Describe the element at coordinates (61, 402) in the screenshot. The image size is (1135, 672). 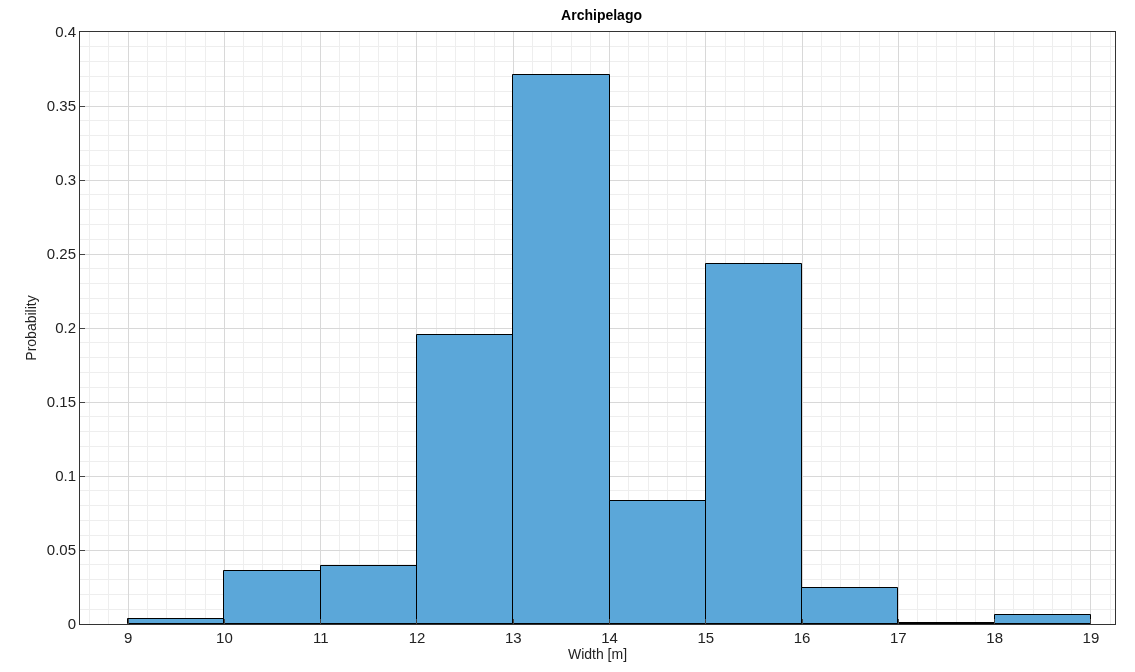
I see `y-tick-label: 0.15` at that location.